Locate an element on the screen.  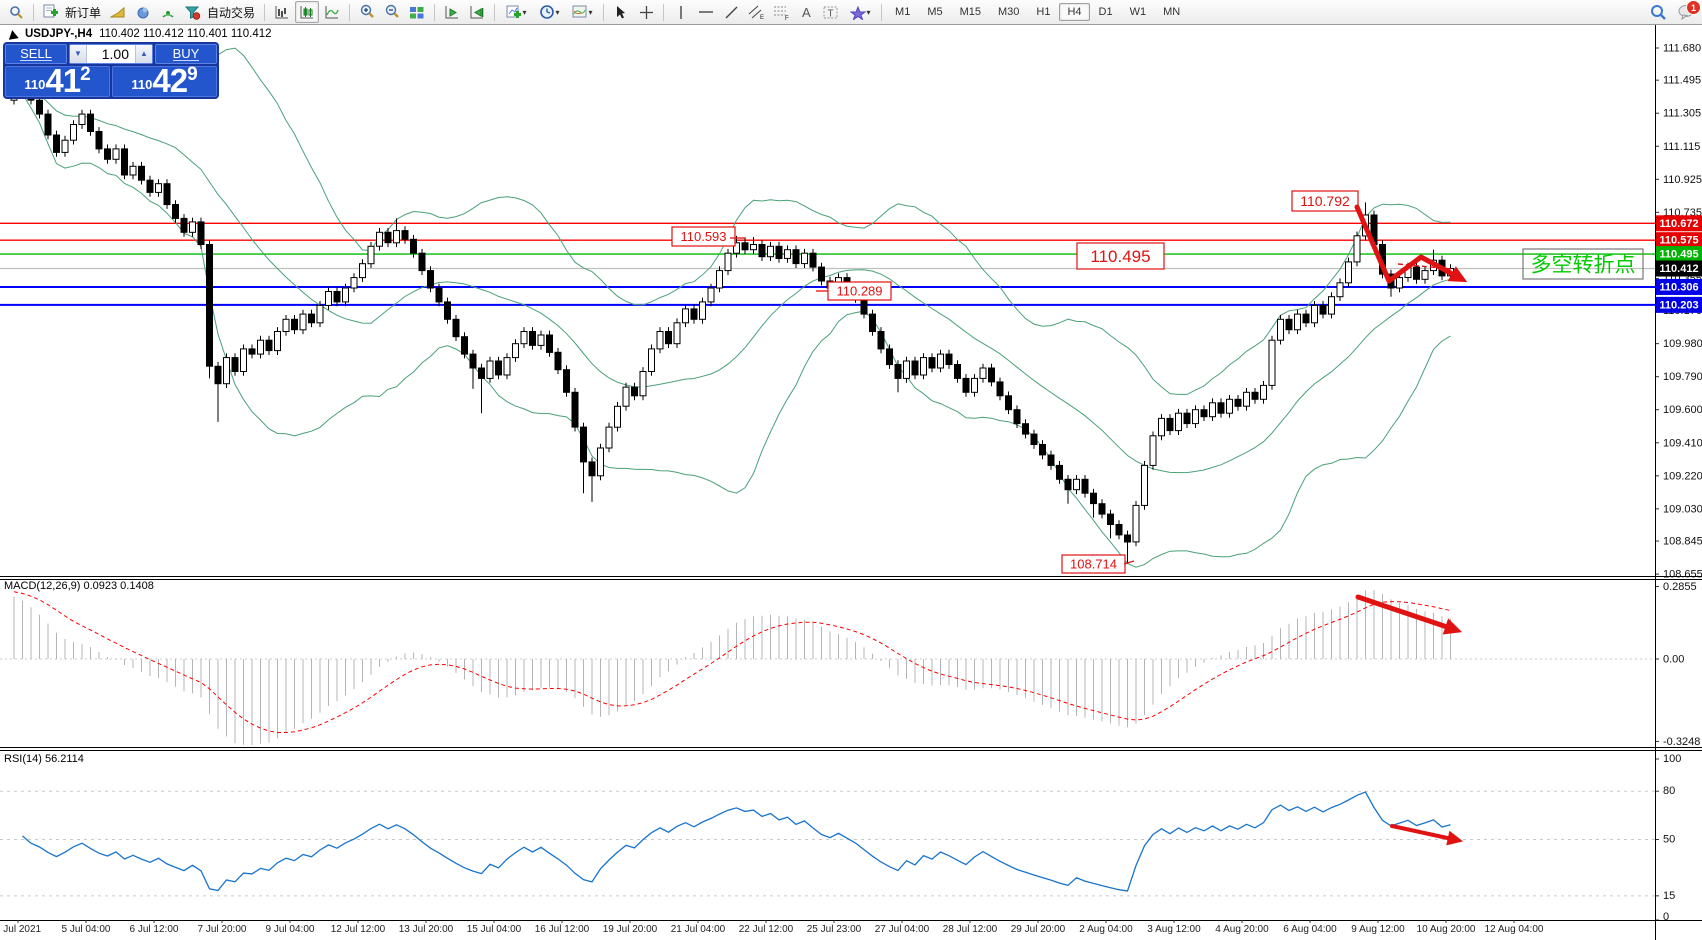
indicators-icon: ▾ is located at coordinates (516, 12).